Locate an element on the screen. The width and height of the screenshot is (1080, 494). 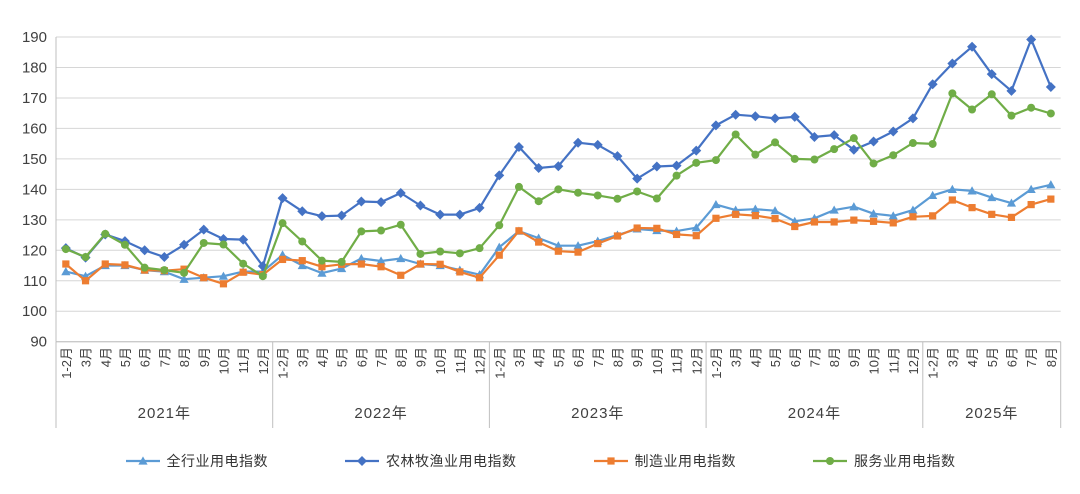
legend-item: 全行业用电指数 is located at coordinates (197, 461).